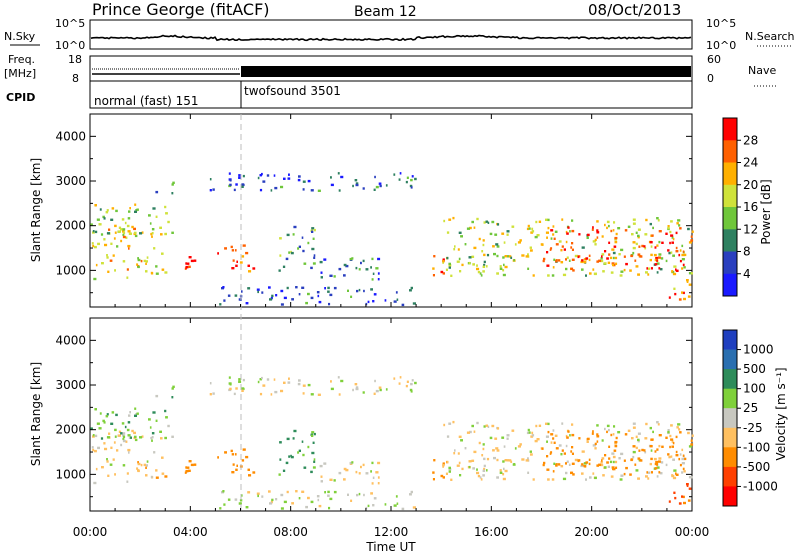 The height and width of the screenshot is (554, 800). Describe the element at coordinates (760, 486) in the screenshot. I see `velocity-colorbar-tick-label: -1000` at that location.